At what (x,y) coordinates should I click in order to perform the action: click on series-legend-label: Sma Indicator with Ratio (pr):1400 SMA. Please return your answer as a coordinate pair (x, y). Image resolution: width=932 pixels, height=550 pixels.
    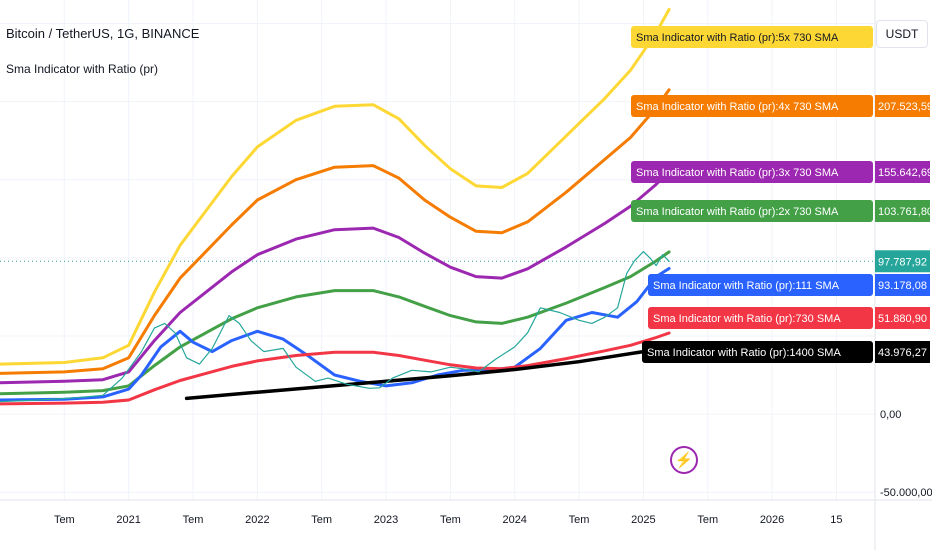
    Looking at the image, I should click on (757, 352).